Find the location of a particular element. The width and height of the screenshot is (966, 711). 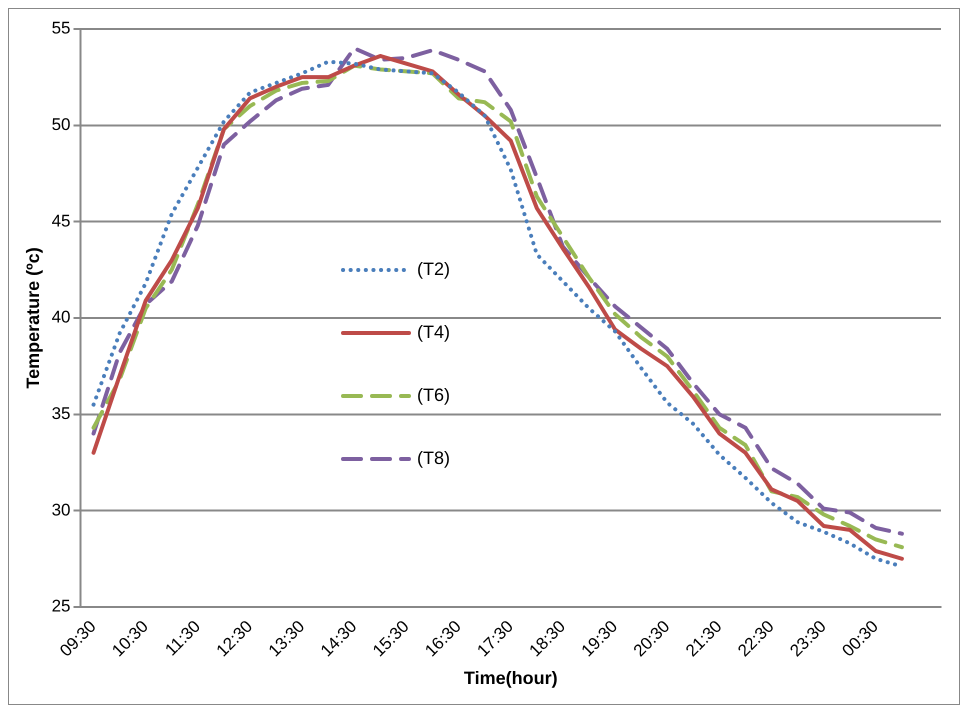

y-tick-label: 40 is located at coordinates (61, 317).